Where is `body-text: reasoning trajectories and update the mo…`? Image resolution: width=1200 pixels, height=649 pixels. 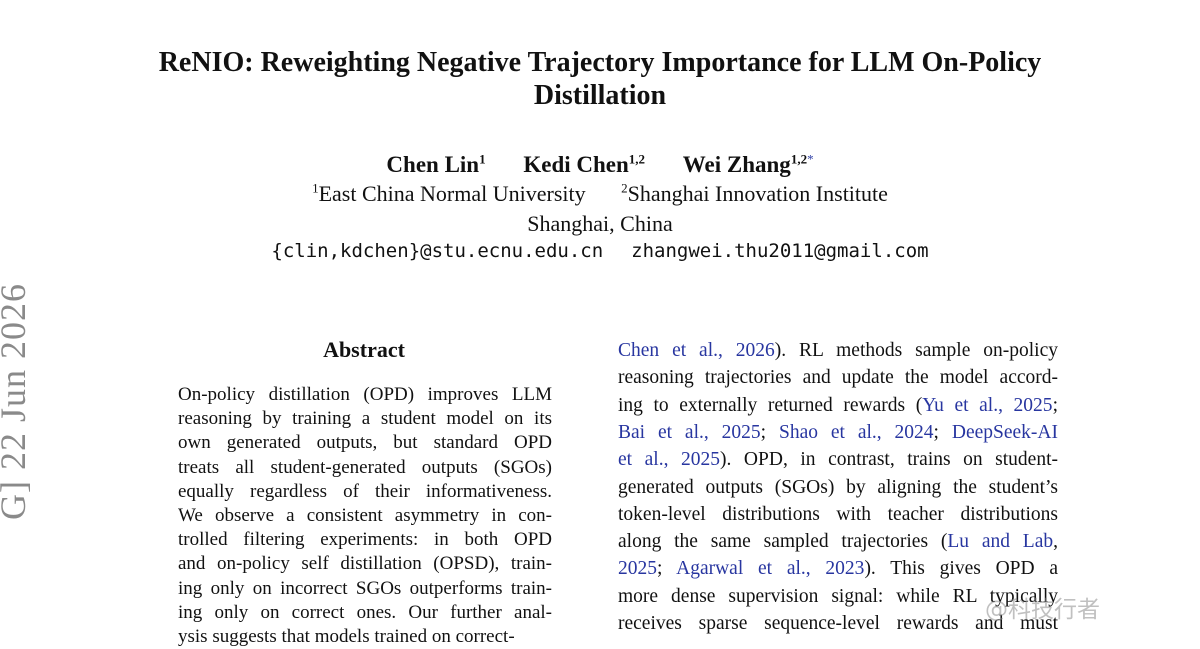 body-text: reasoning trajectories and update the mo… is located at coordinates (838, 378).